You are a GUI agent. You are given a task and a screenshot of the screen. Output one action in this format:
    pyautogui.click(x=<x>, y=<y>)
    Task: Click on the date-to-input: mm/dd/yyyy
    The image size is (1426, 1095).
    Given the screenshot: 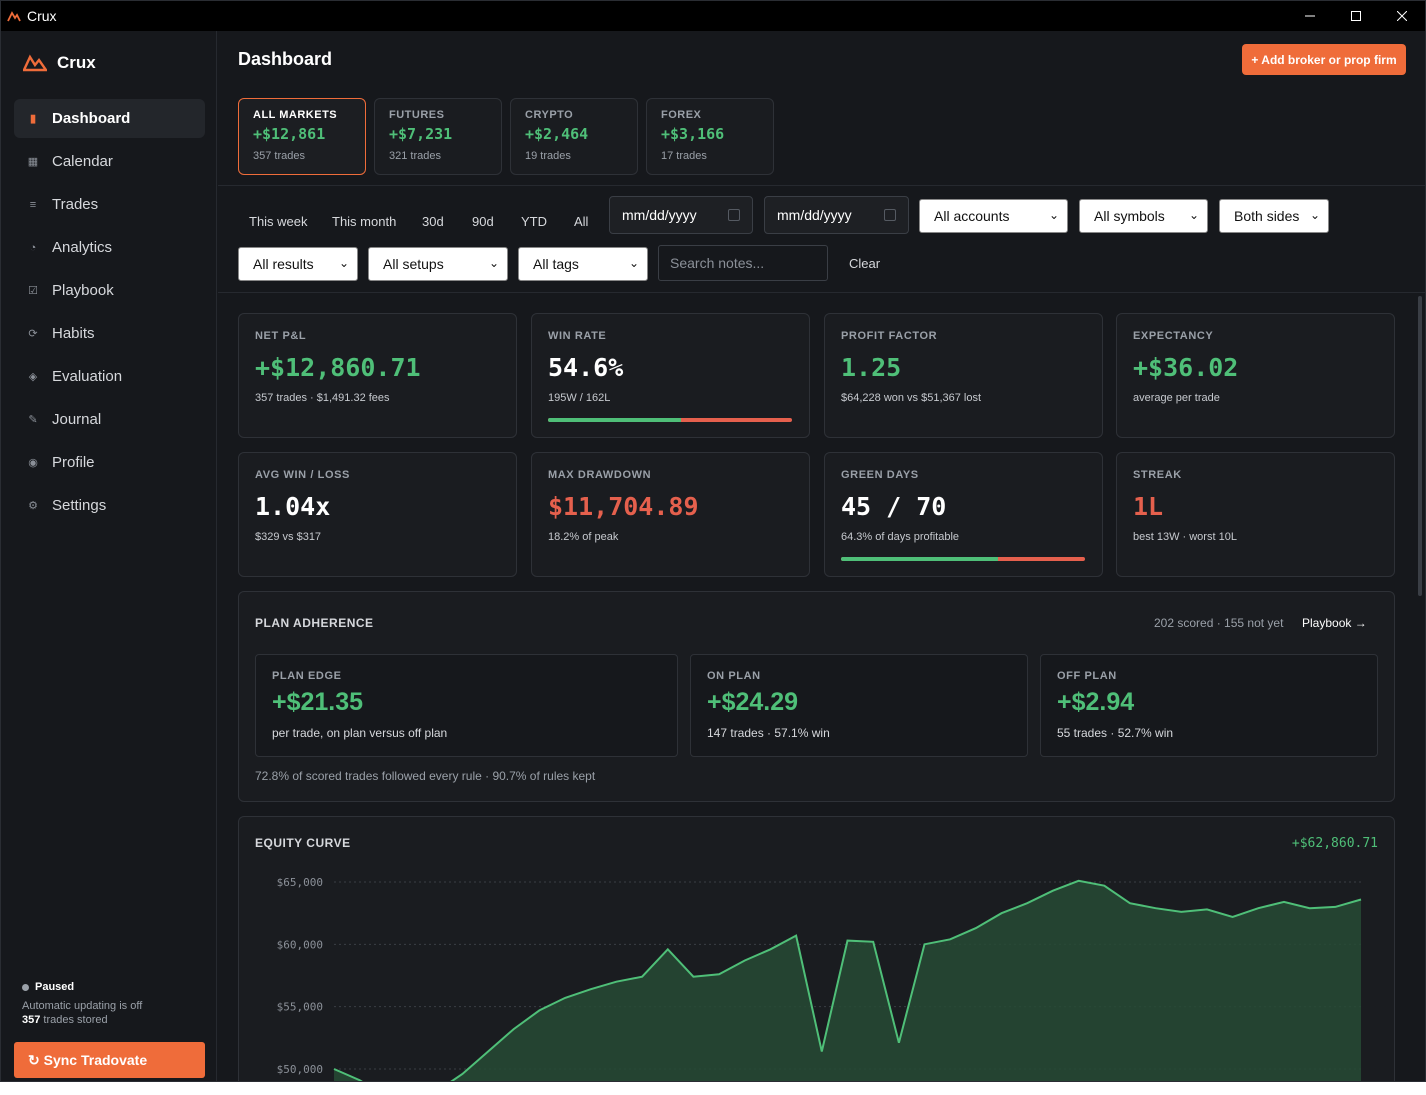 What is the action you would take?
    pyautogui.click(x=836, y=215)
    